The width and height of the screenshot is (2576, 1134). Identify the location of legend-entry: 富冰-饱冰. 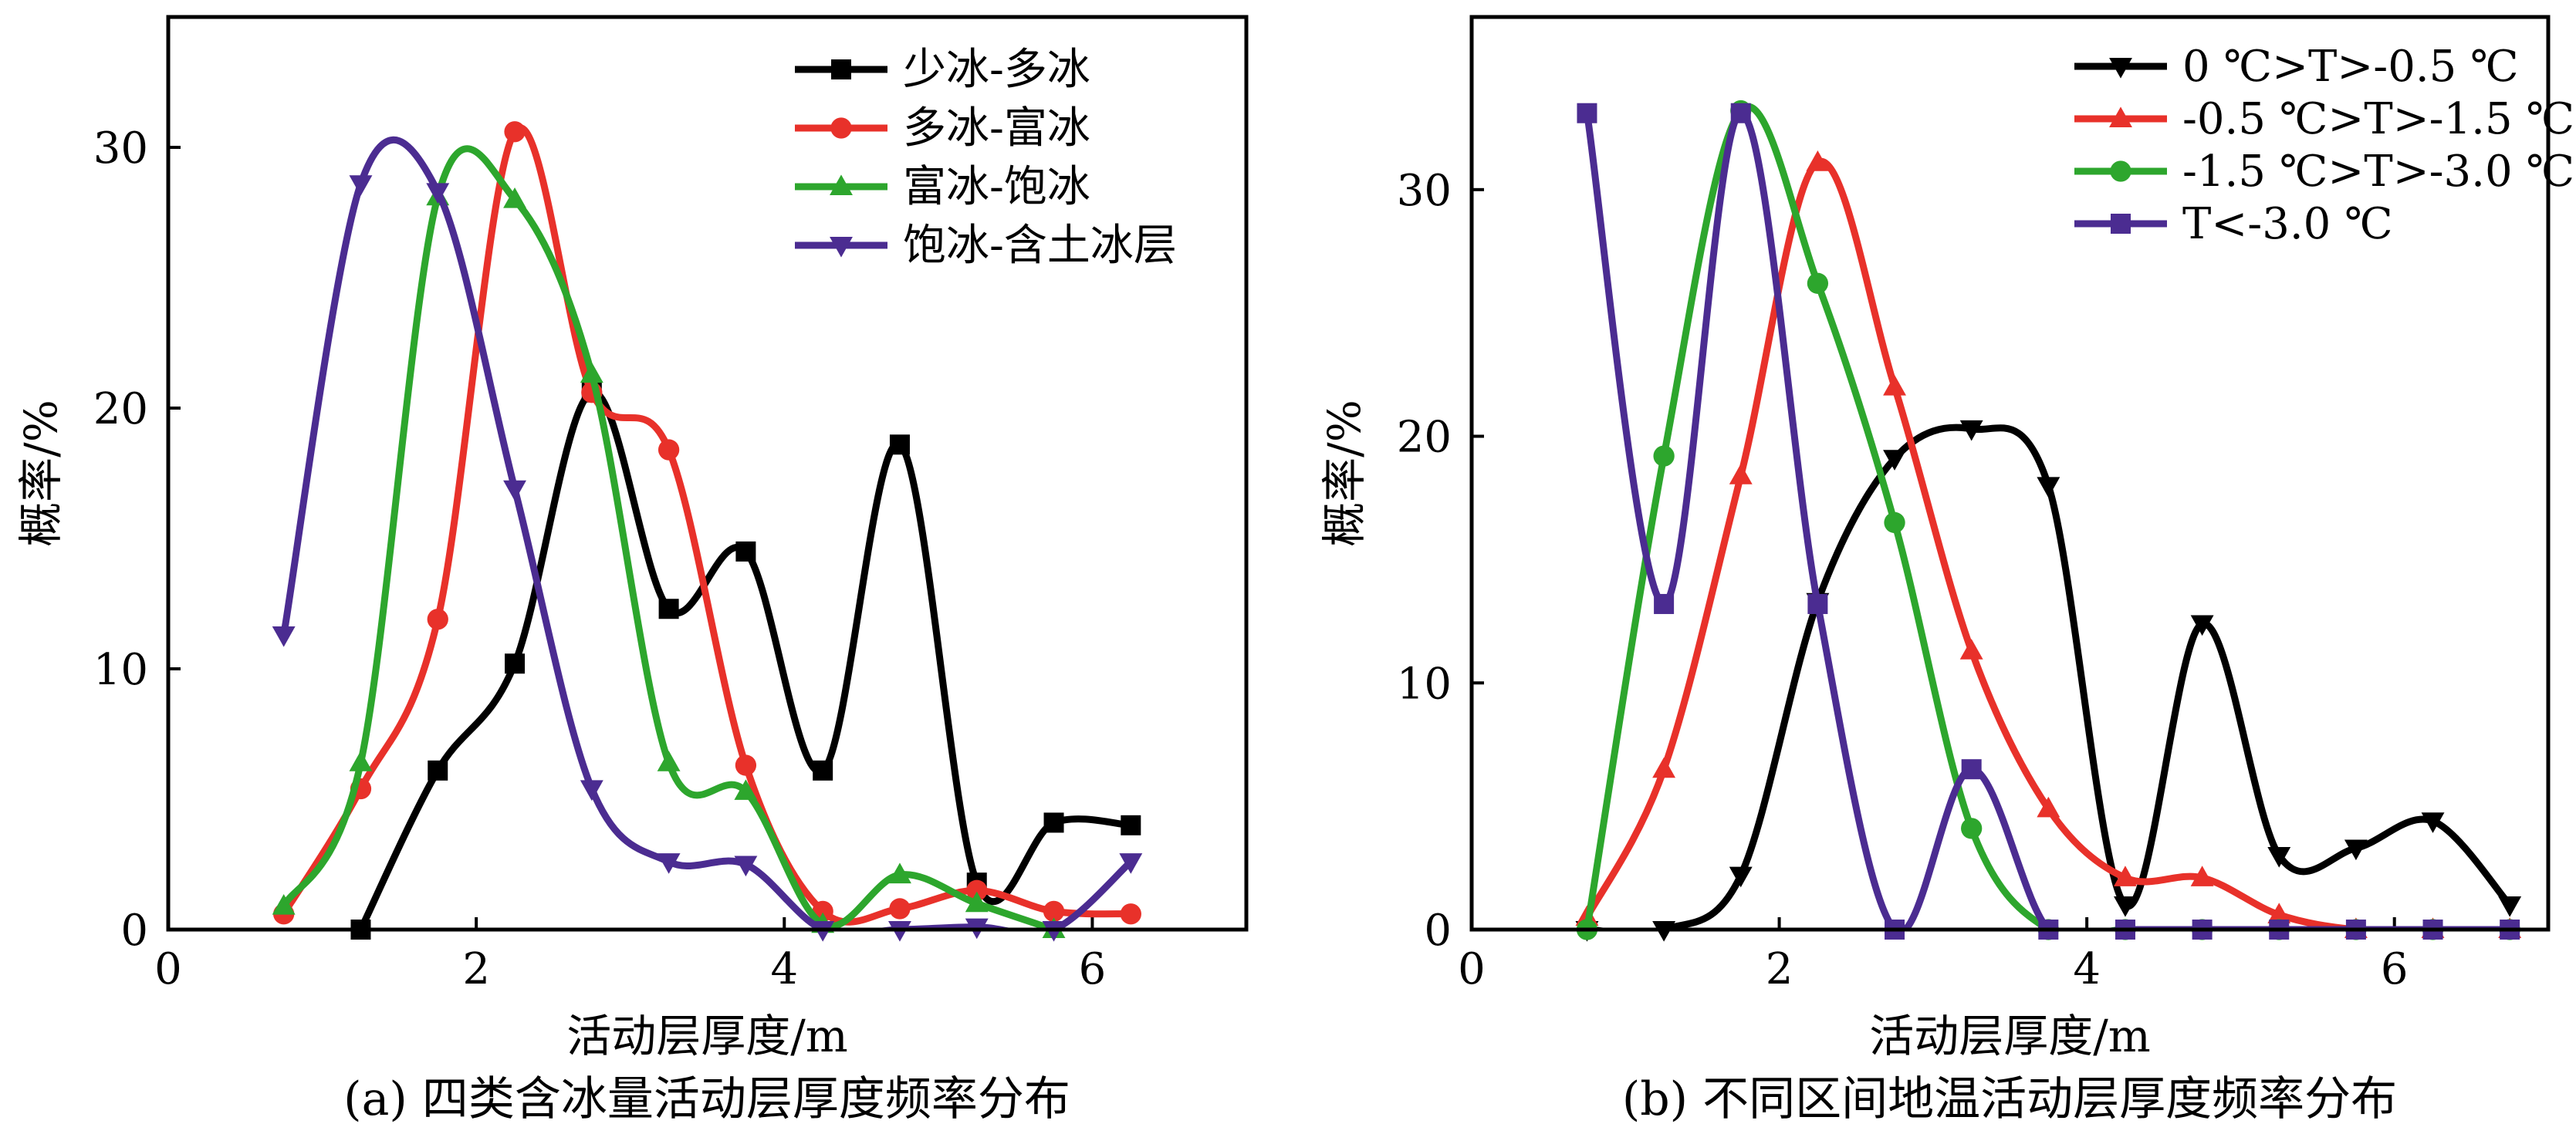
(942, 187).